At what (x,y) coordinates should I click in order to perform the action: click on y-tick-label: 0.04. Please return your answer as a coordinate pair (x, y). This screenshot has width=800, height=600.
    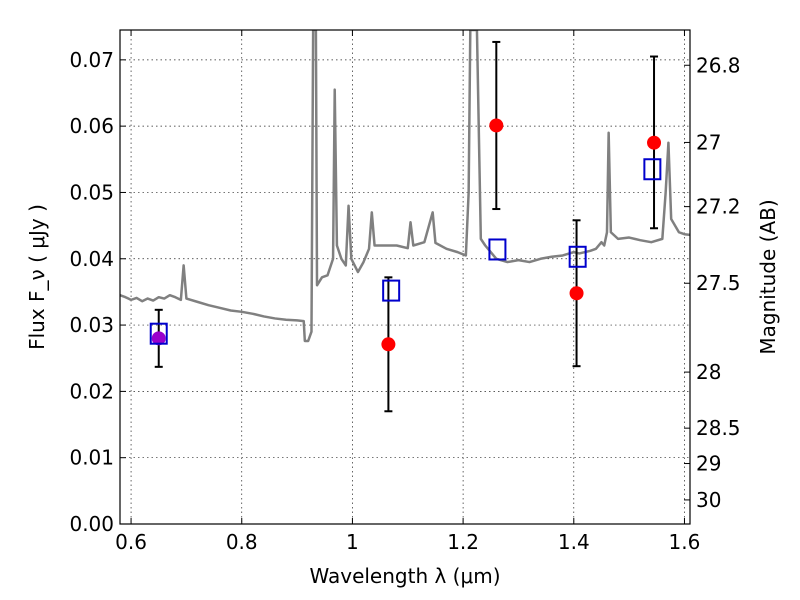
    Looking at the image, I should click on (91, 259).